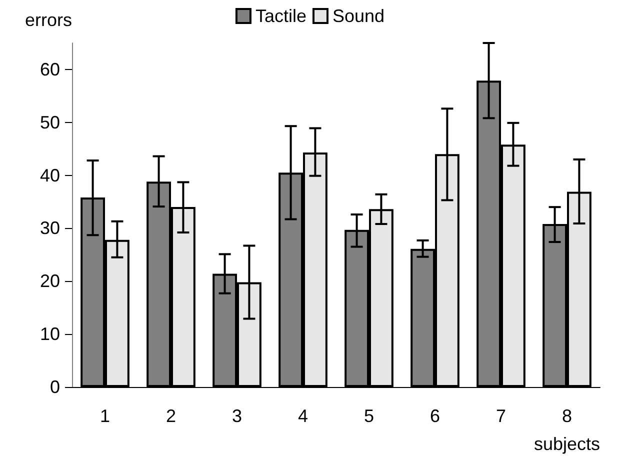  What do you see at coordinates (50, 334) in the screenshot?
I see `y-tick-label: 10` at bounding box center [50, 334].